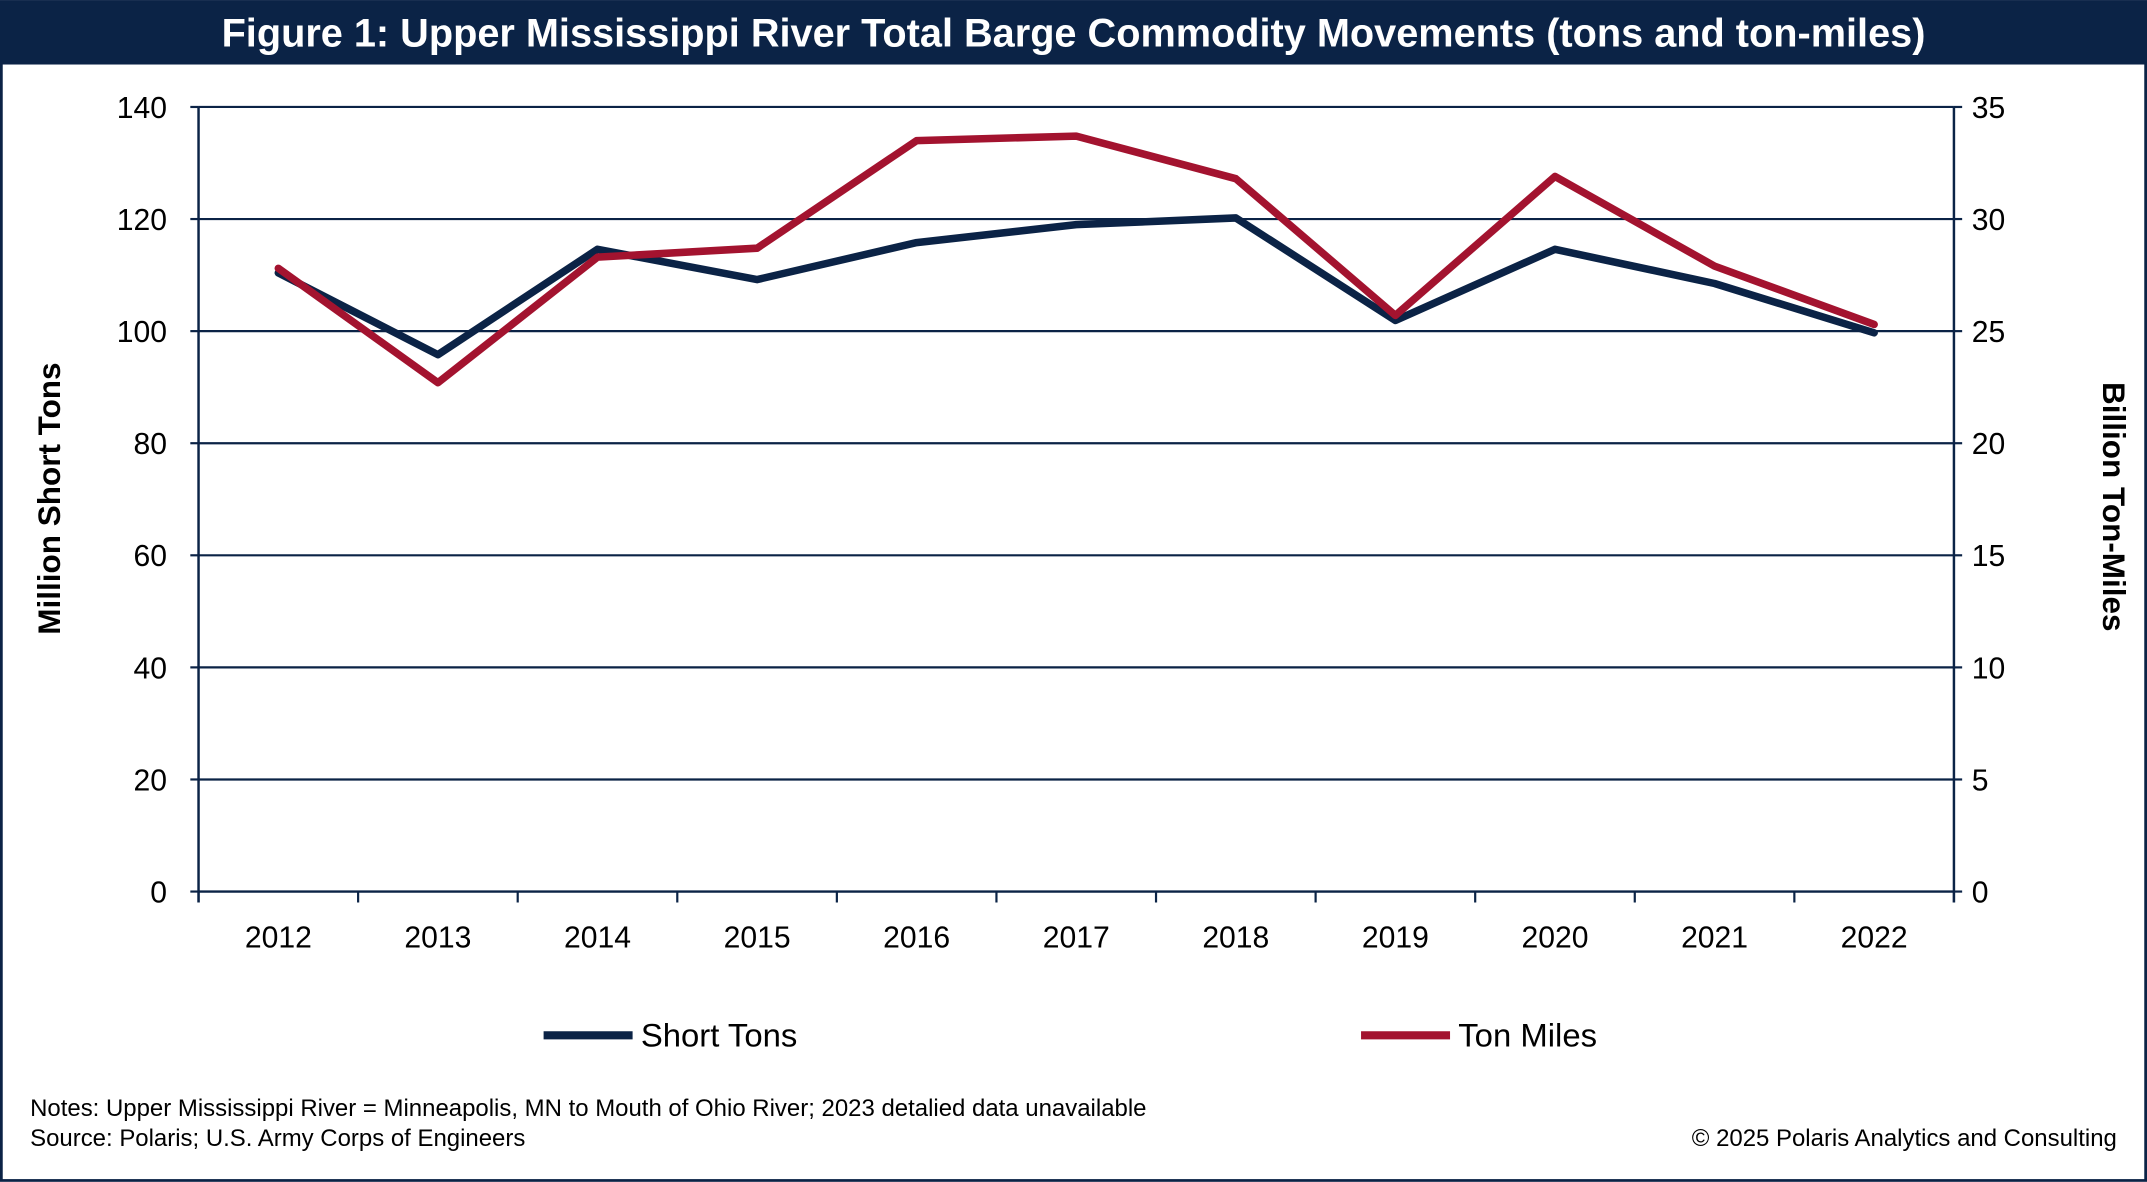 Image resolution: width=2147 pixels, height=1182 pixels. I want to click on x-tick-label: 2013, so click(437, 938).